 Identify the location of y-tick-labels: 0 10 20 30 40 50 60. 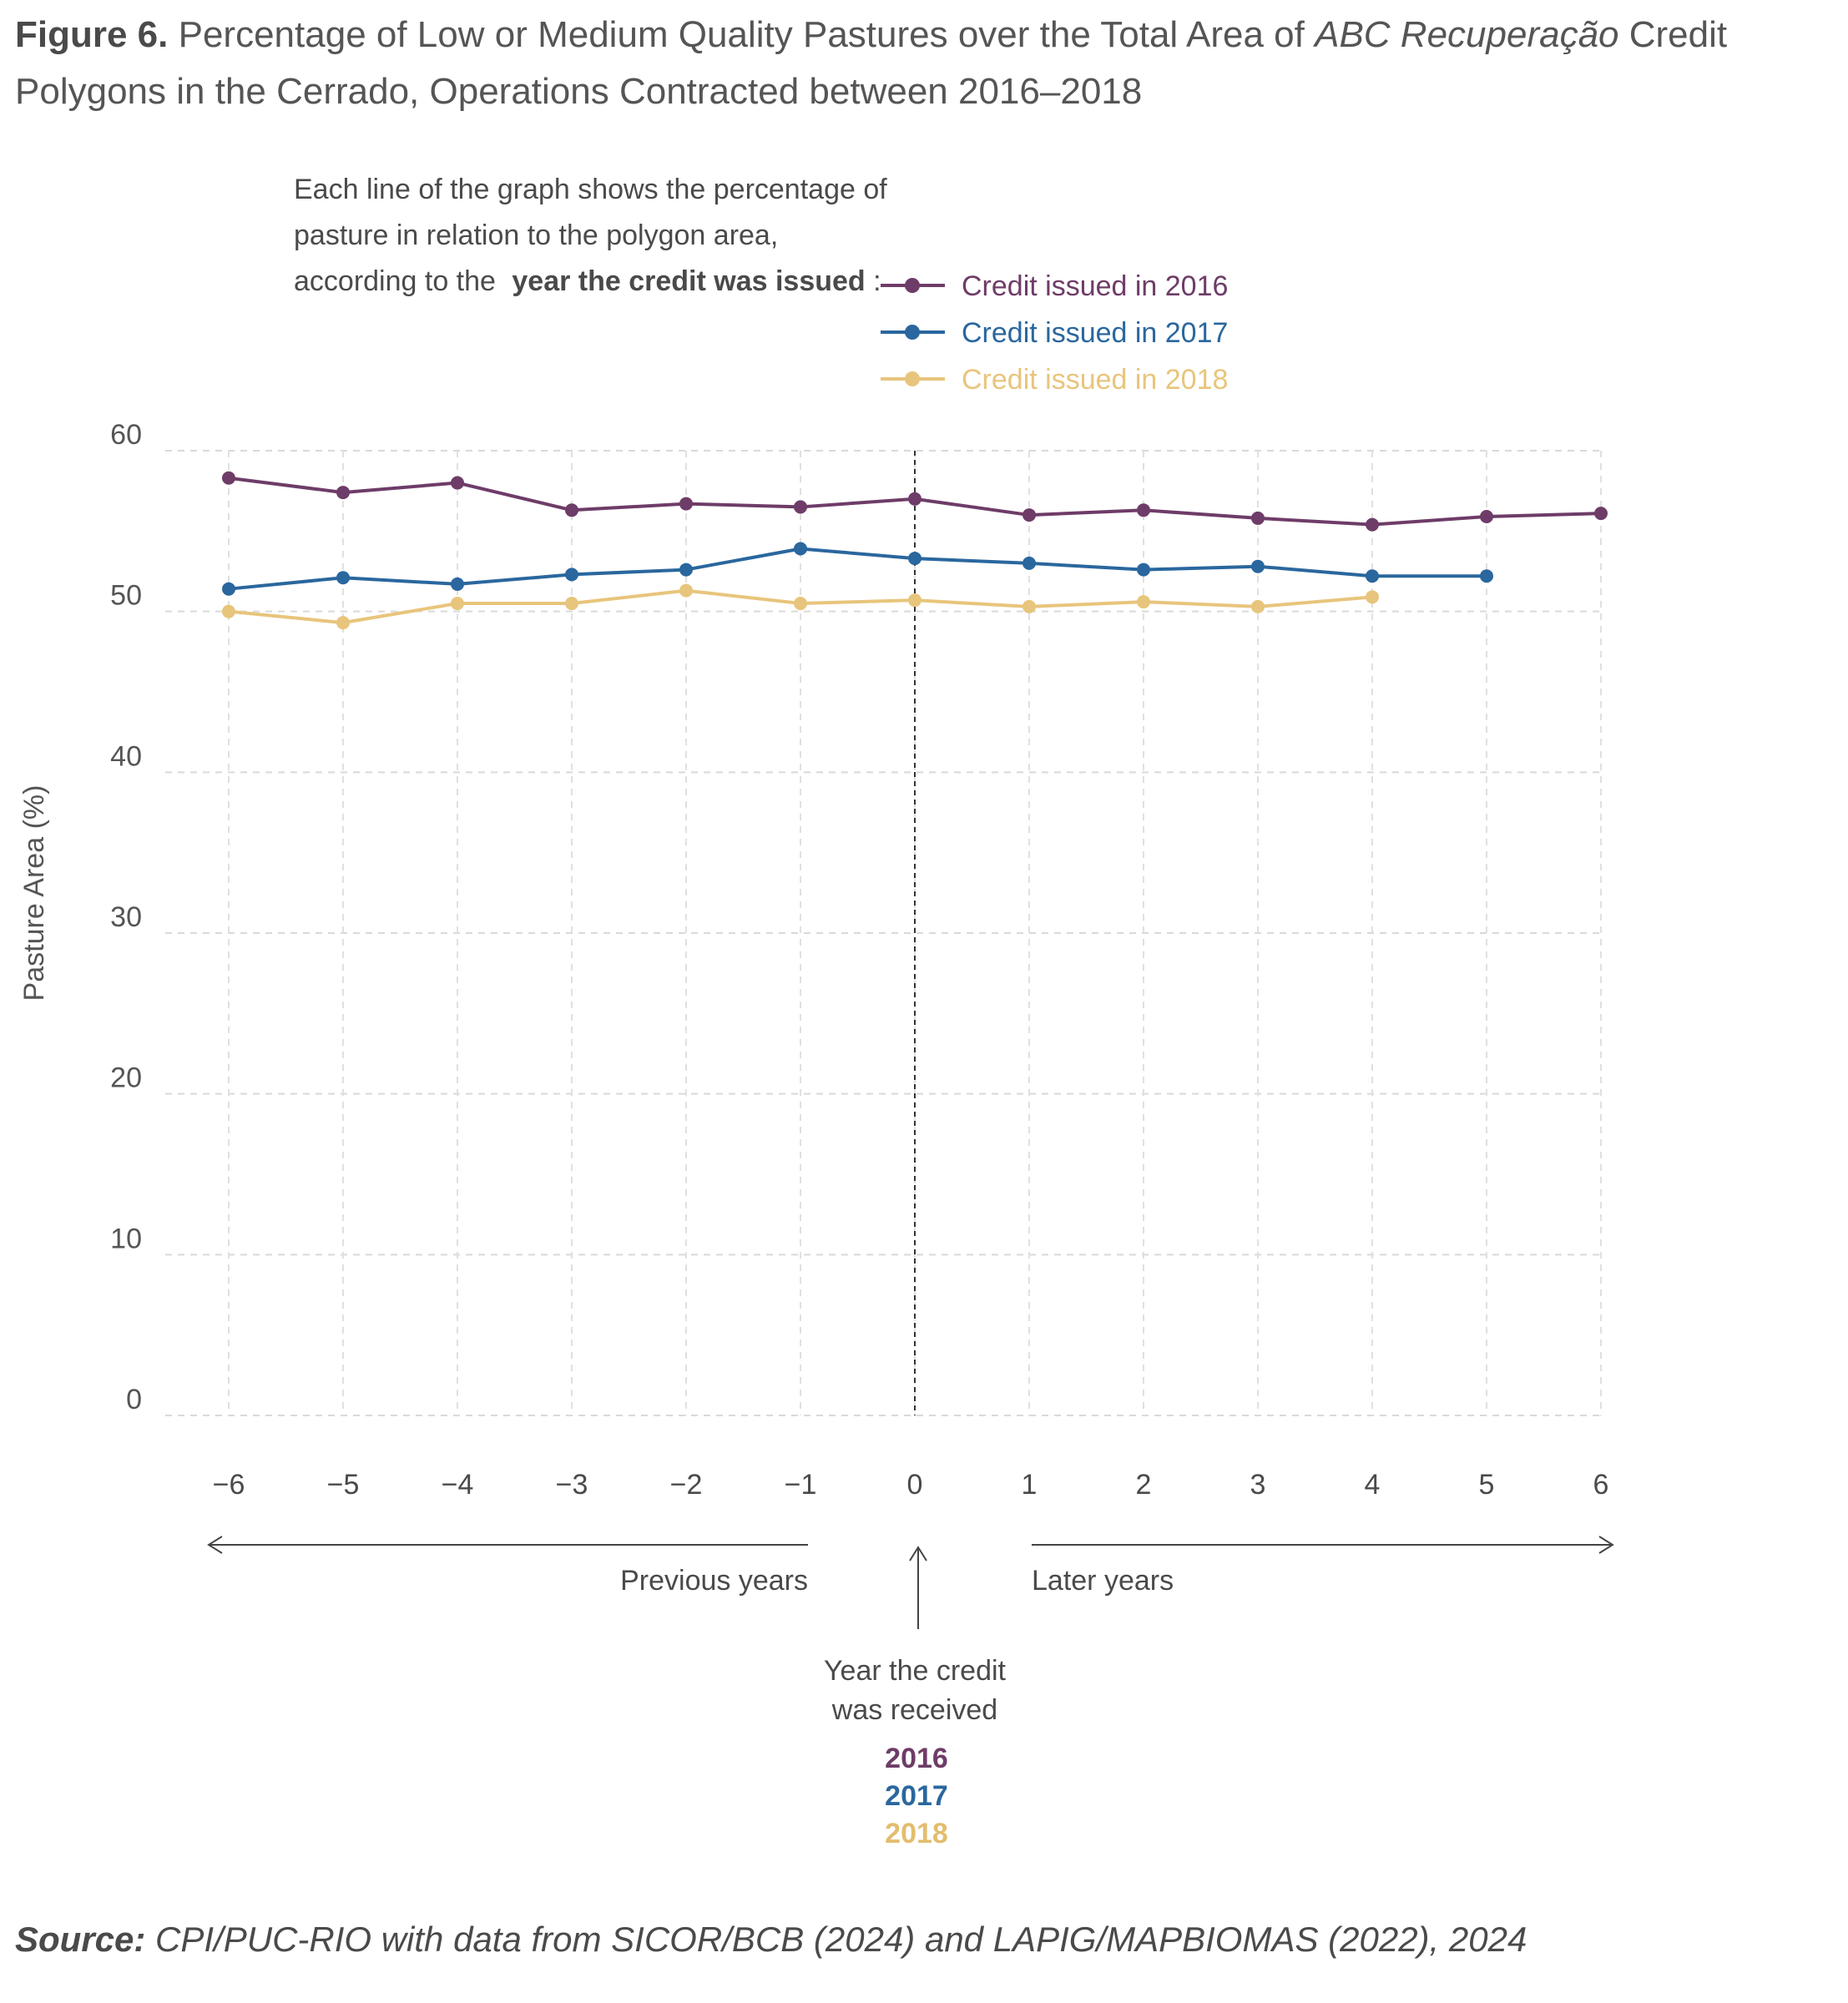
(126, 917).